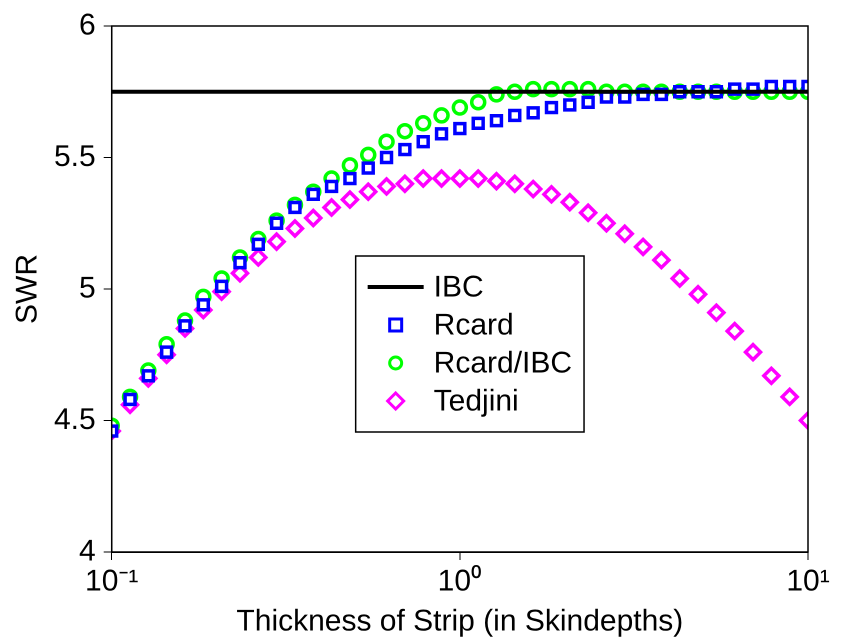  I want to click on legend-label: Tedjini, so click(476, 401).